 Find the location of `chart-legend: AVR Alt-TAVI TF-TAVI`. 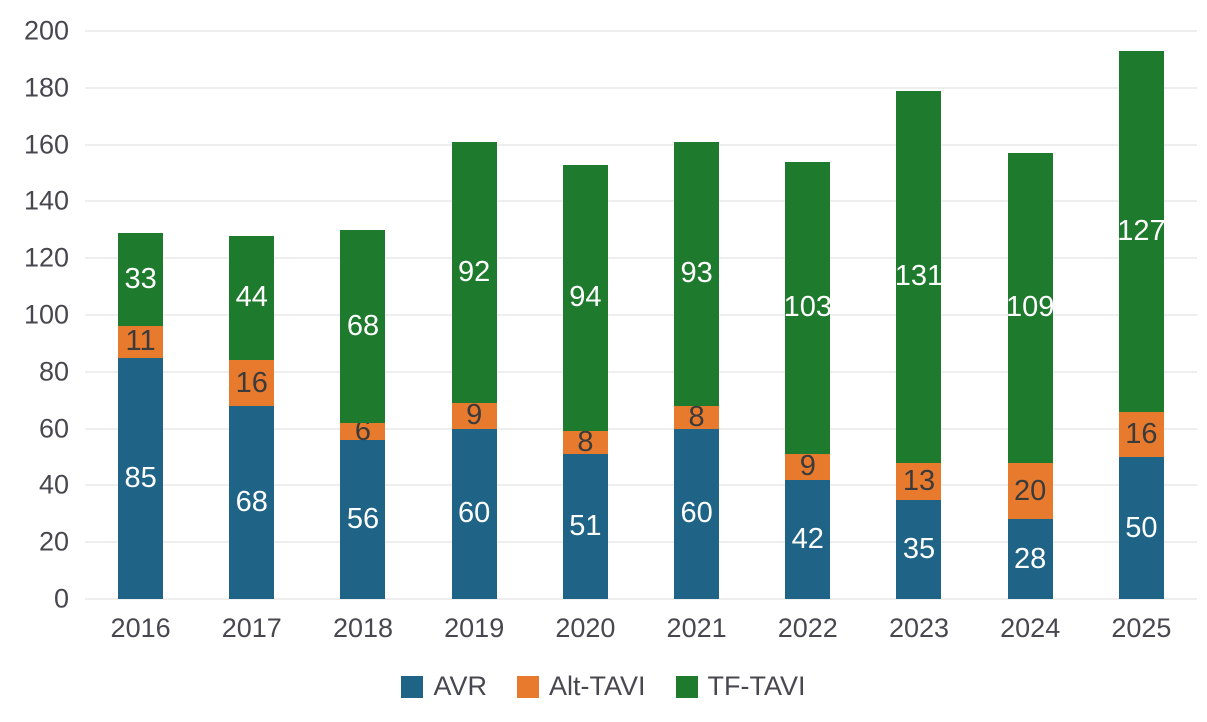

chart-legend: AVR Alt-TAVI TF-TAVI is located at coordinates (603, 686).